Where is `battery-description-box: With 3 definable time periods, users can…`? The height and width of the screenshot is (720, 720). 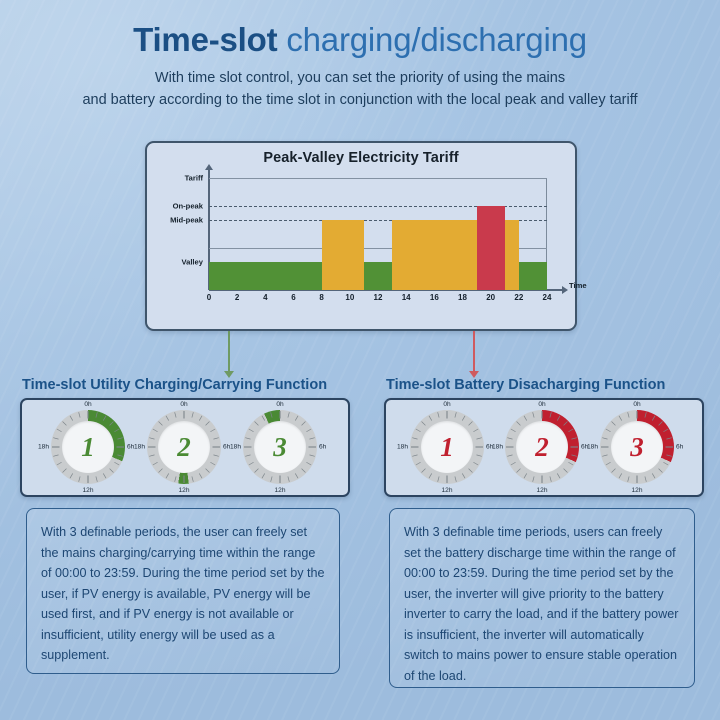
battery-description-box: With 3 definable time periods, users can… is located at coordinates (542, 598).